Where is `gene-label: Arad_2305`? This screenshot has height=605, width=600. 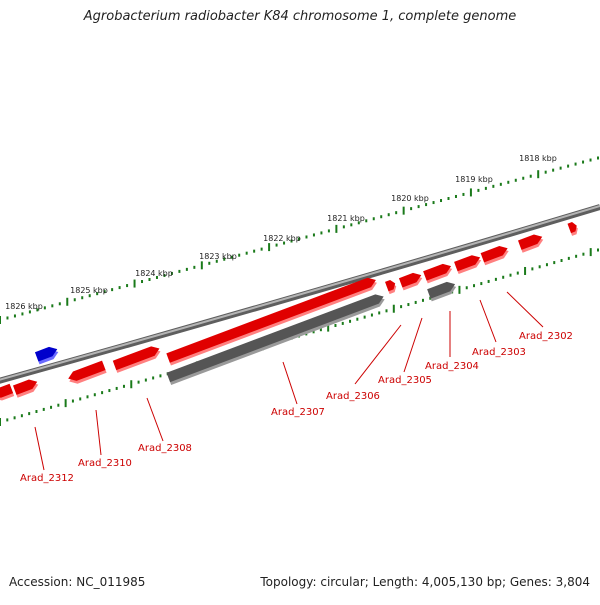
gene-label: Arad_2305 is located at coordinates (405, 380).